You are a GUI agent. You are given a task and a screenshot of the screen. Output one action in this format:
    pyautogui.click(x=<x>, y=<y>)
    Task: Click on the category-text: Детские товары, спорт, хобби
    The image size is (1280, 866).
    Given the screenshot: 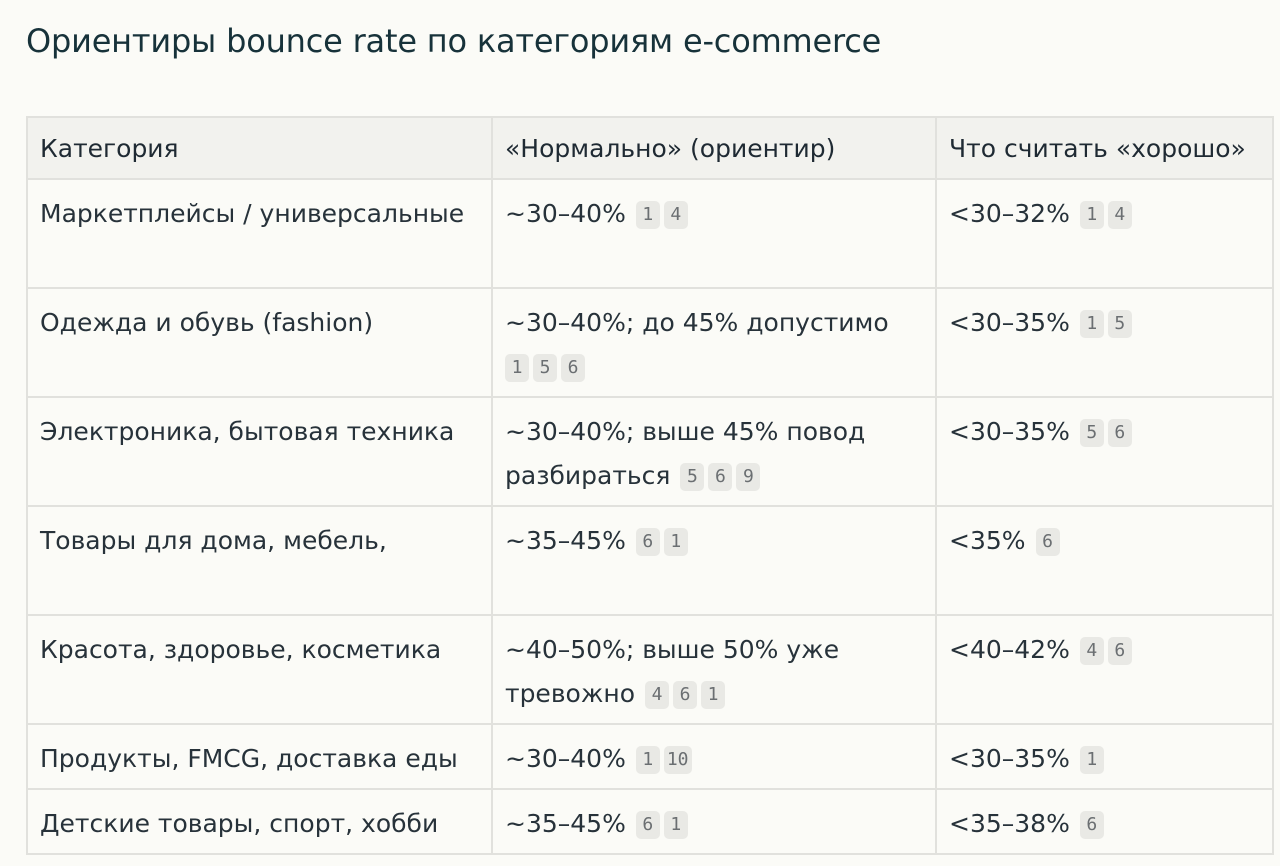 What is the action you would take?
    pyautogui.click(x=239, y=823)
    